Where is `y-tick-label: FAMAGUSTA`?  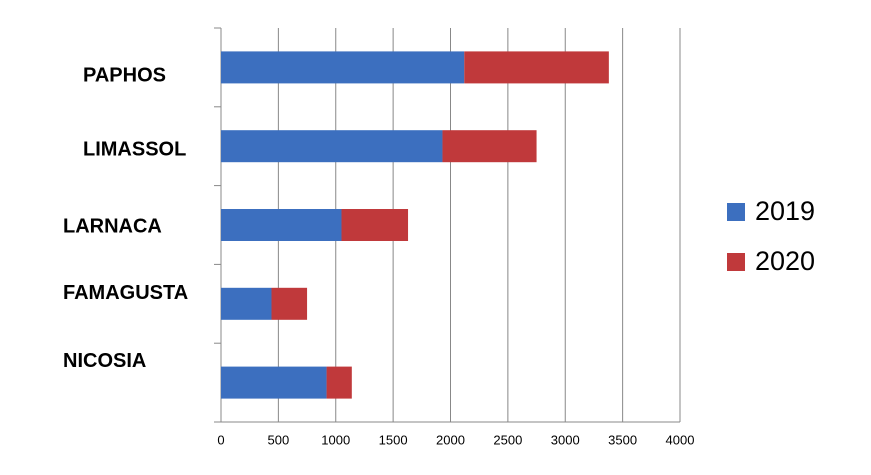 y-tick-label: FAMAGUSTA is located at coordinates (125, 293).